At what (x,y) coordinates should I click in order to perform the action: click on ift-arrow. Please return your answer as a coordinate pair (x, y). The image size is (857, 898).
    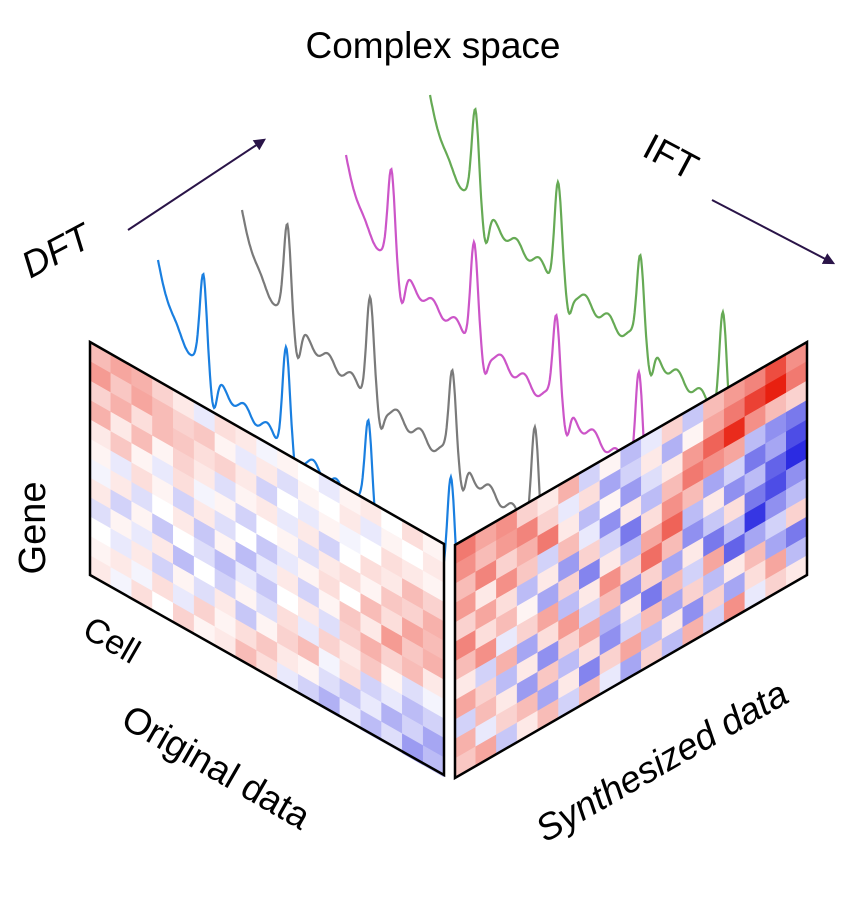
    Looking at the image, I should click on (773, 232).